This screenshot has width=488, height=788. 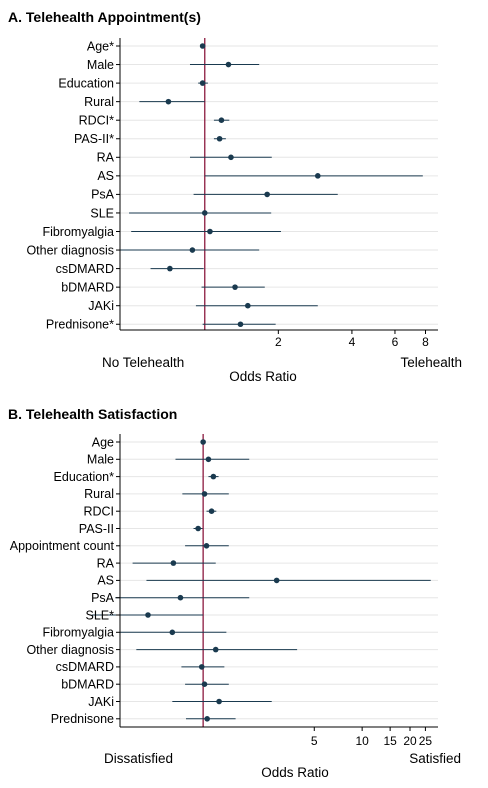 What do you see at coordinates (212, 580) in the screenshot?
I see `panel-b-points` at bounding box center [212, 580].